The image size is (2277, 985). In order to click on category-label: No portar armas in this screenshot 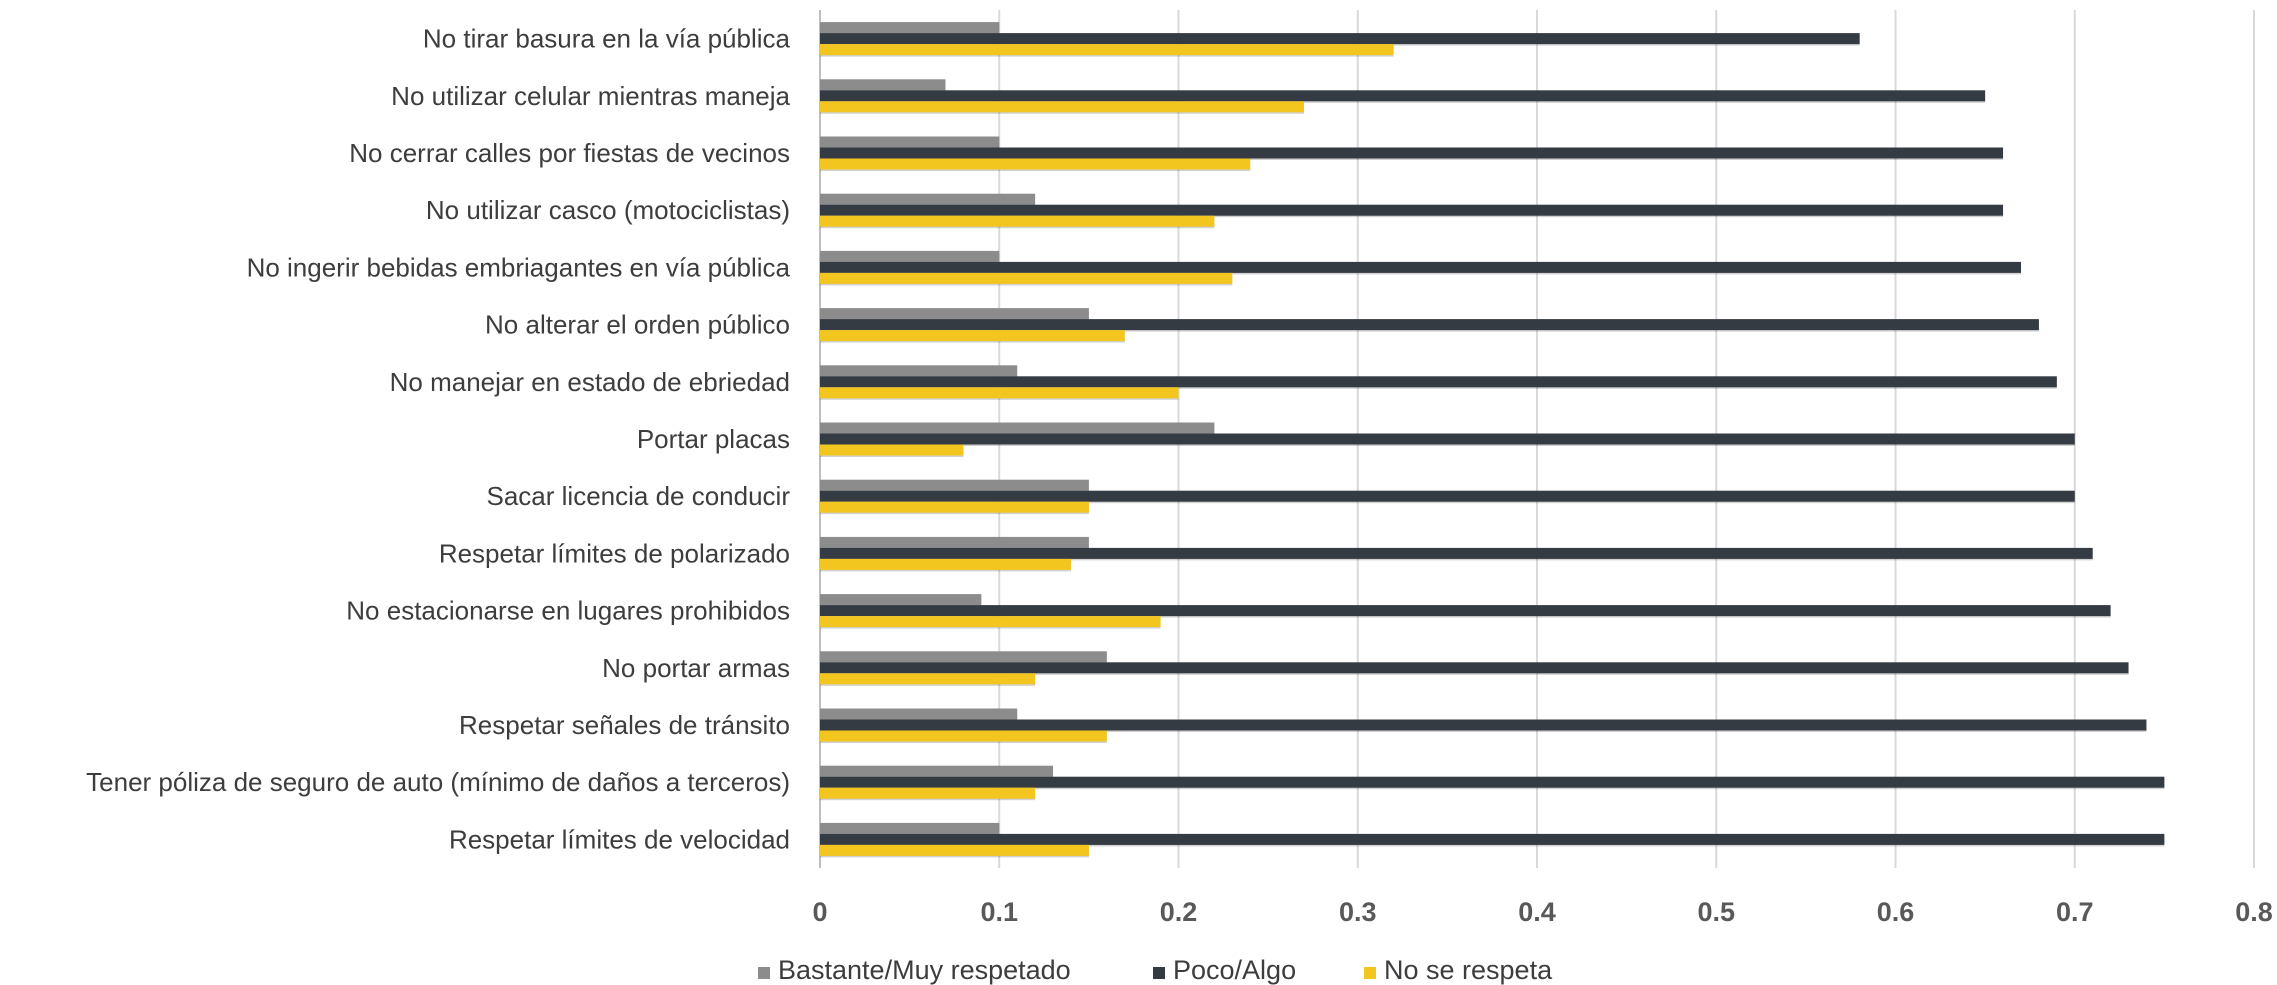, I will do `click(696, 668)`.